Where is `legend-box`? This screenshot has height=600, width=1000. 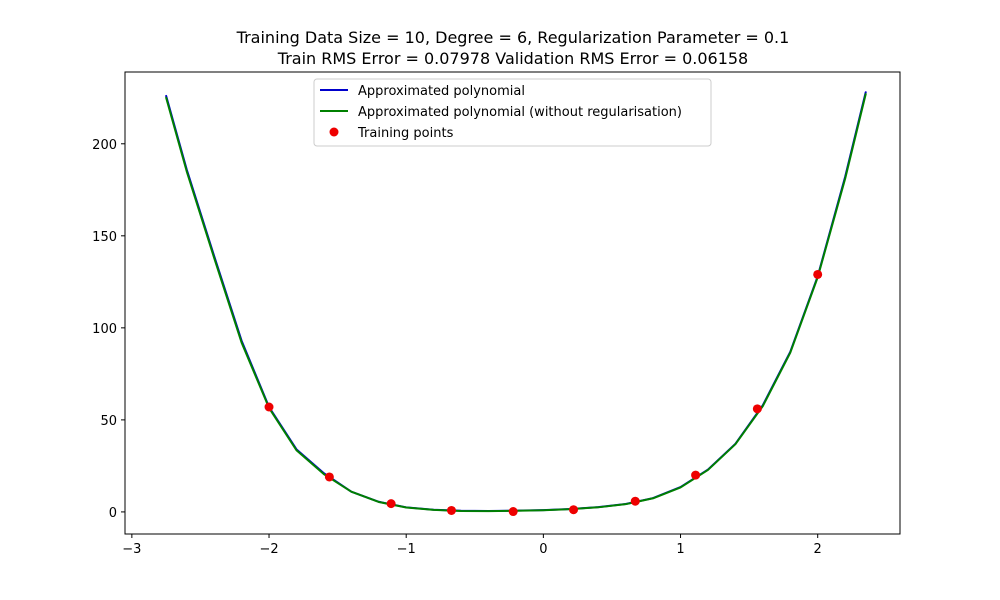
legend-box is located at coordinates (512, 112).